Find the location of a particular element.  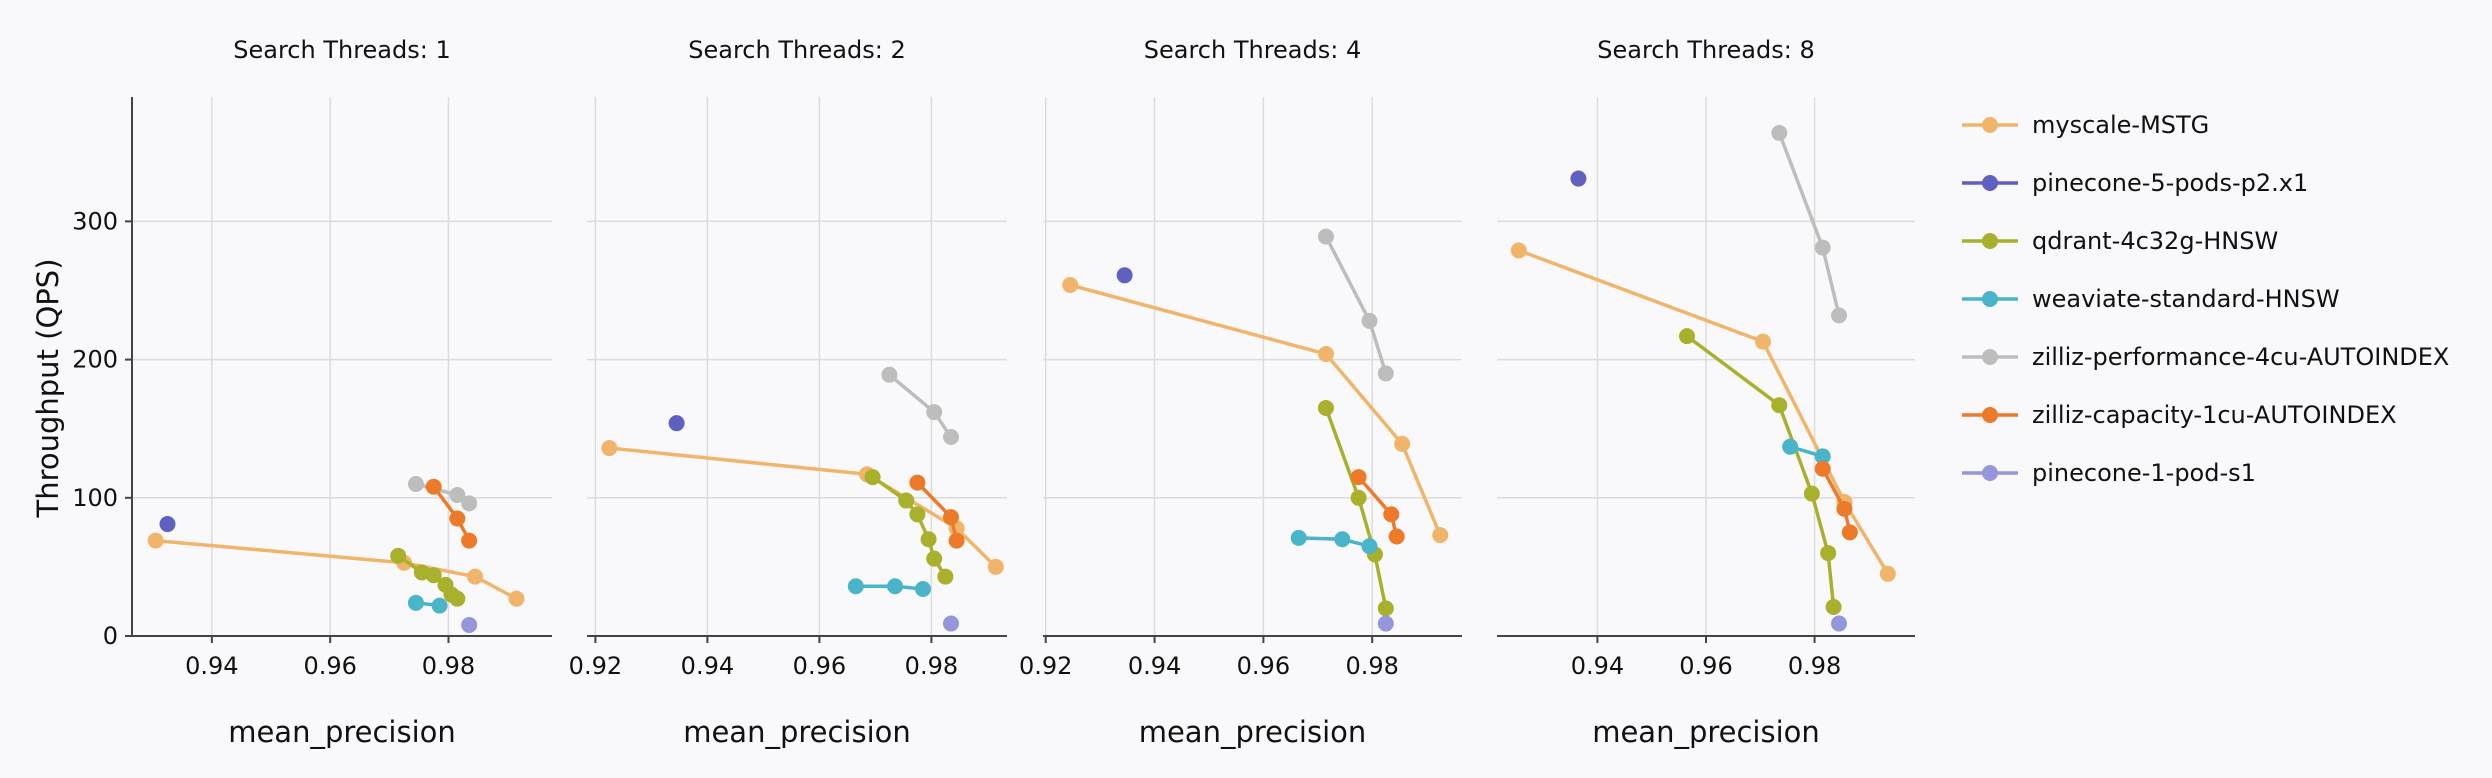

y-tick-label: 100 is located at coordinates (95, 498).